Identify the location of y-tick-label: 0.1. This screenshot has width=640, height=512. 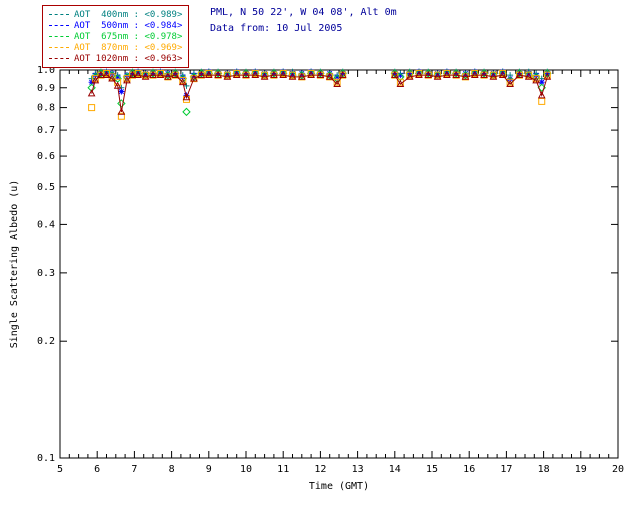
(46, 458).